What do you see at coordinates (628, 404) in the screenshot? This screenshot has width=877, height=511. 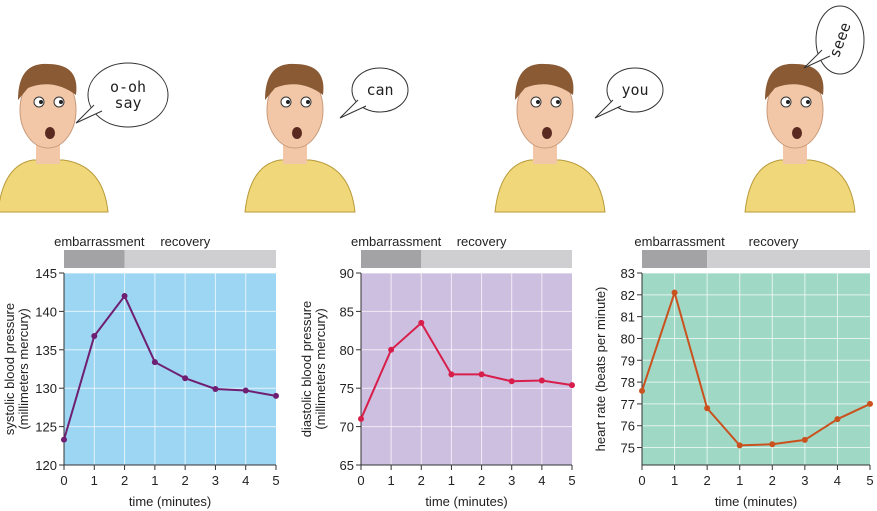 I see `y-tick-label: 77` at bounding box center [628, 404].